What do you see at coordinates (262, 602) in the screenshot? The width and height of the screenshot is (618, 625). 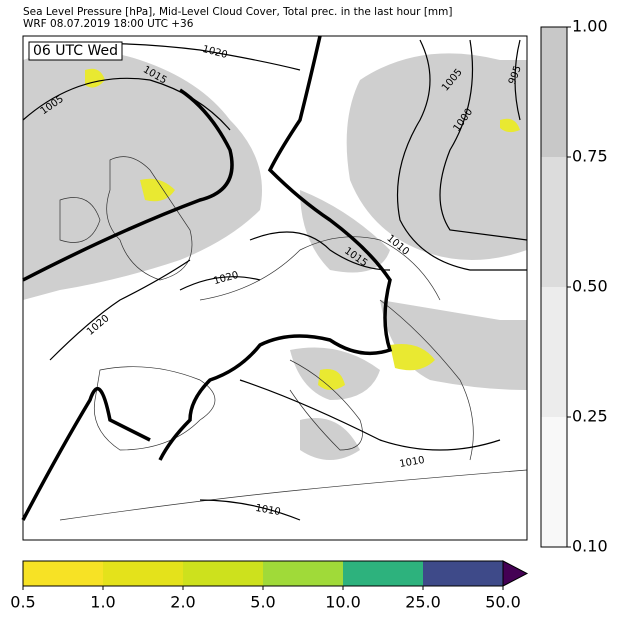 I see `colorbar-tick-label: 5.0` at bounding box center [262, 602].